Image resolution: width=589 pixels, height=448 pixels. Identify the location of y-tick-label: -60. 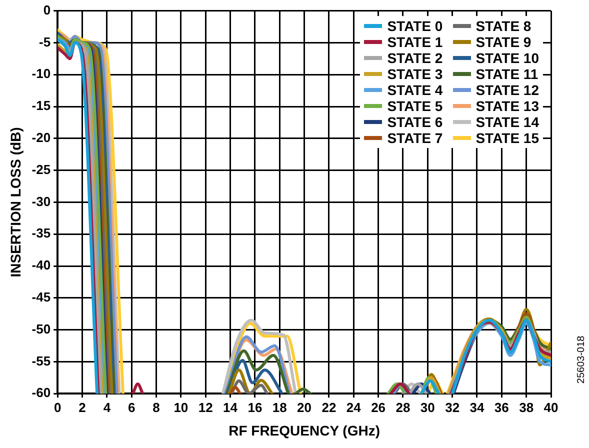
(41, 392).